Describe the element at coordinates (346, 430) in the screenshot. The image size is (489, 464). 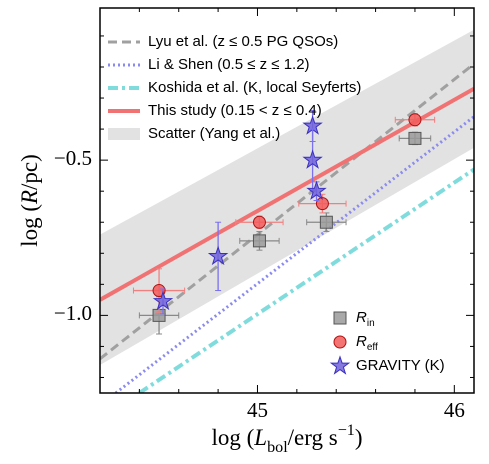
I see `label-part: −1` at that location.